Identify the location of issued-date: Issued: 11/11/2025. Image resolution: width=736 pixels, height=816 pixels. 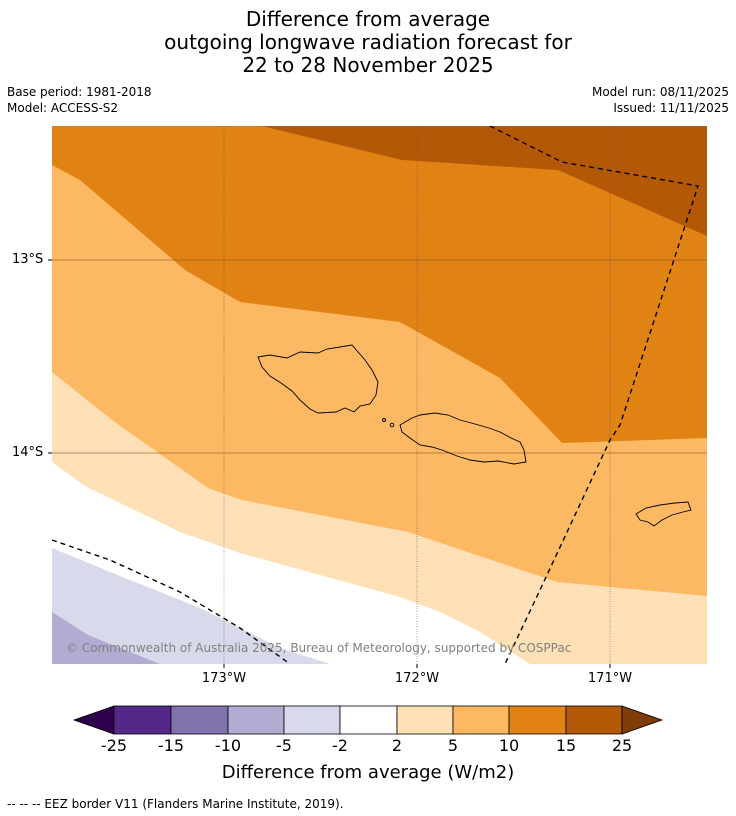
(671, 108).